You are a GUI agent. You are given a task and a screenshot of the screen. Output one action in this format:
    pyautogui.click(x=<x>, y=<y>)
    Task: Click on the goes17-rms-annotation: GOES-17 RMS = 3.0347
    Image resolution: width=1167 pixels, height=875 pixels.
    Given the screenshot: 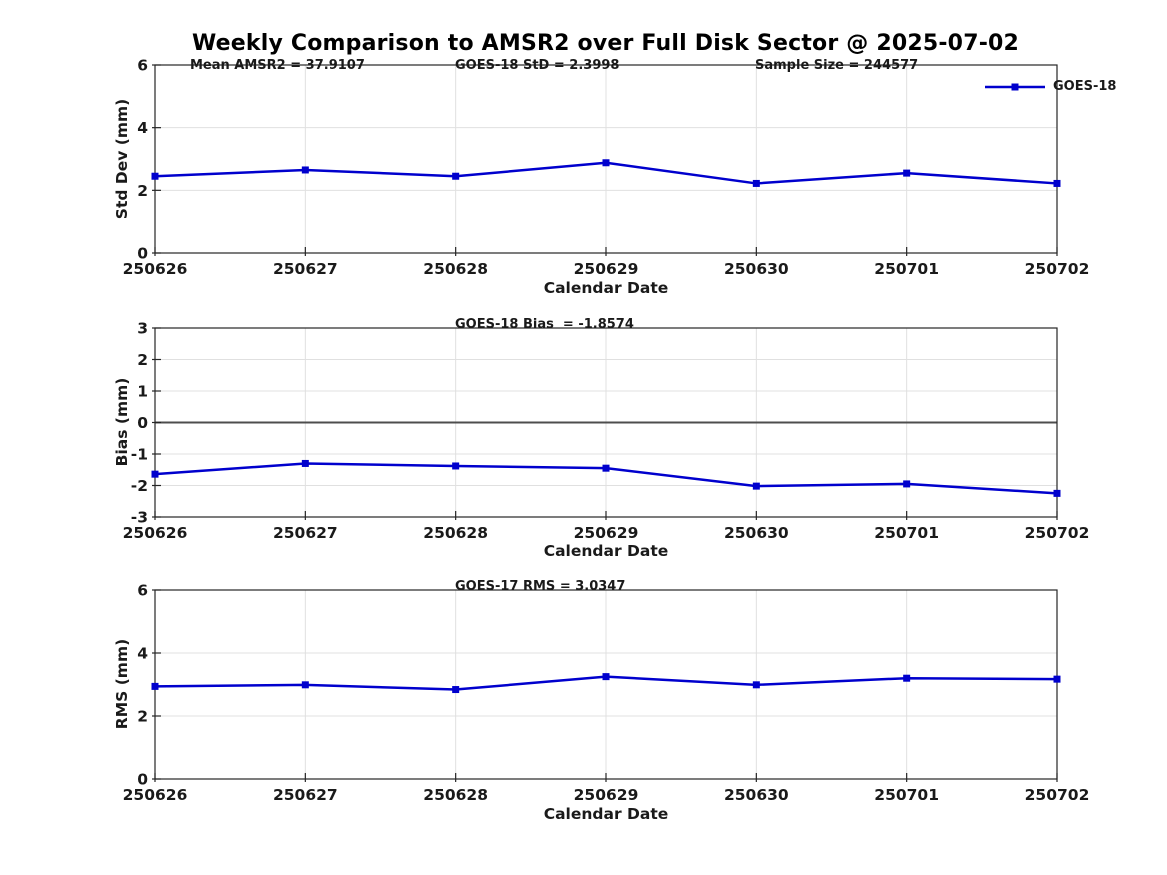 What is the action you would take?
    pyautogui.click(x=540, y=586)
    